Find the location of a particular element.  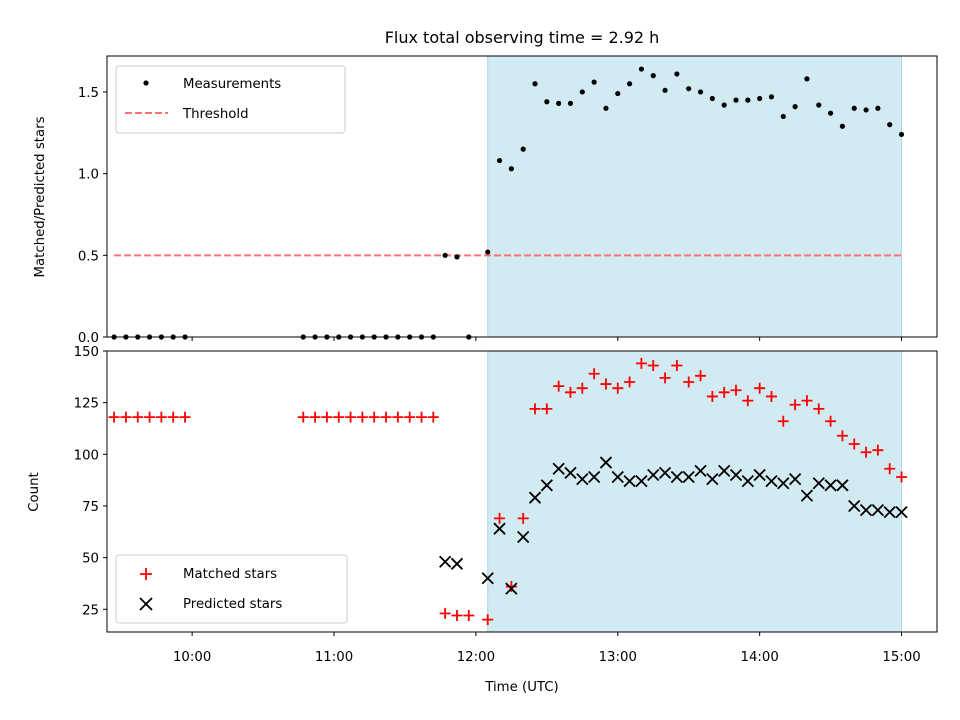

count-legend: Matched stars Predicted stars is located at coordinates (231, 589).